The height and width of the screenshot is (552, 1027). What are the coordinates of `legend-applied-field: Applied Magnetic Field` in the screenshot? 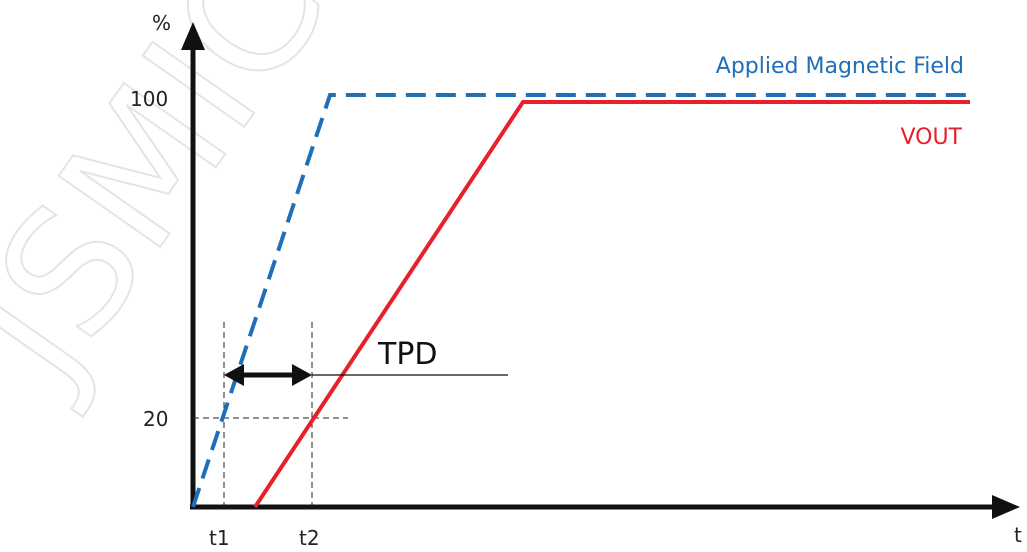 It's located at (840, 66).